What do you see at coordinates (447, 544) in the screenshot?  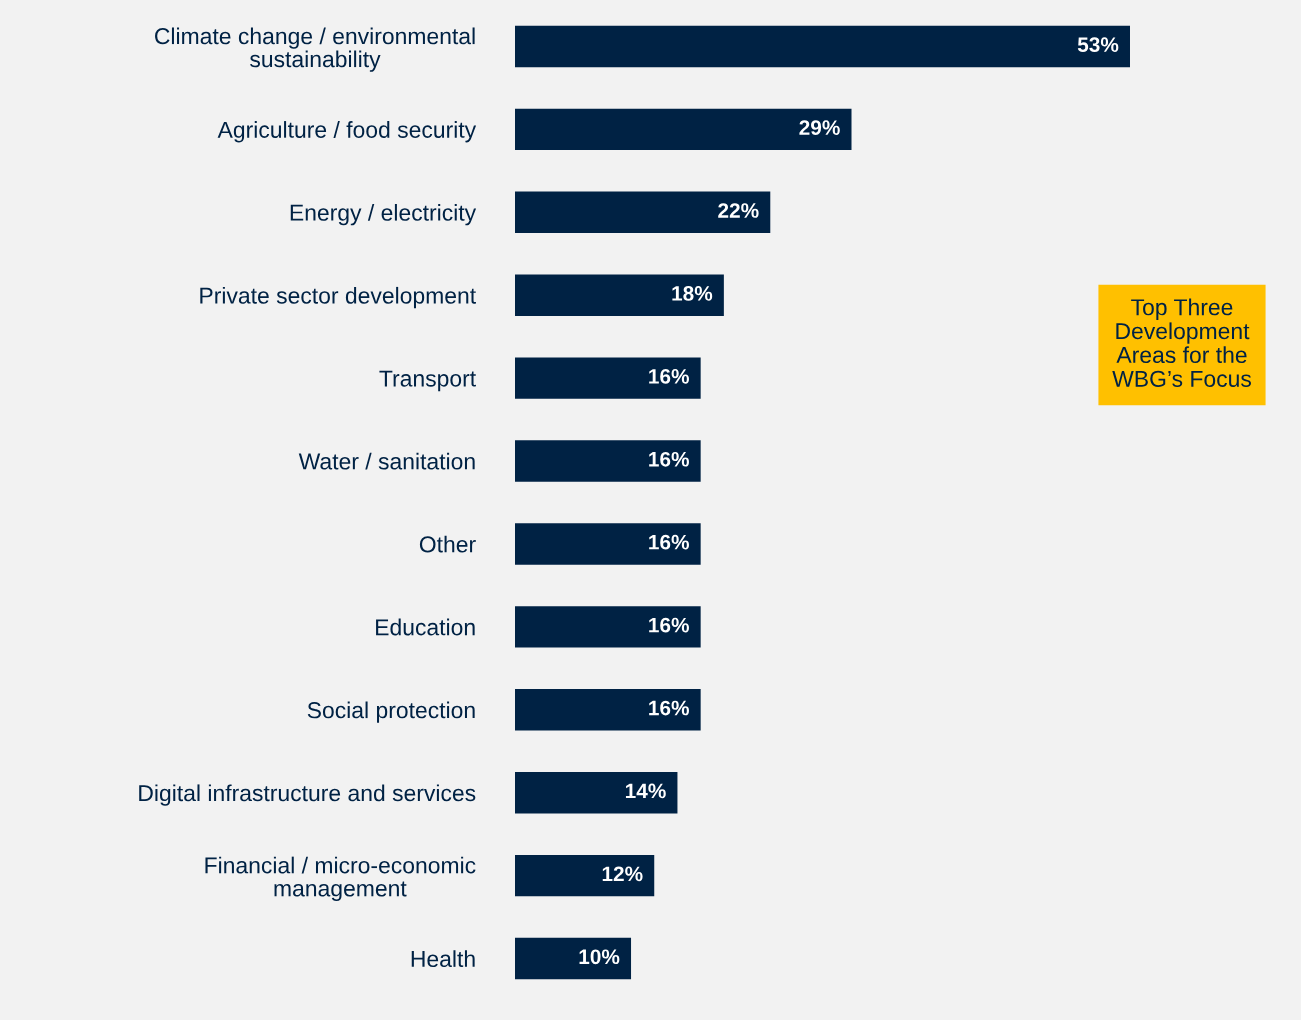 I see `y-tick-label: Other` at bounding box center [447, 544].